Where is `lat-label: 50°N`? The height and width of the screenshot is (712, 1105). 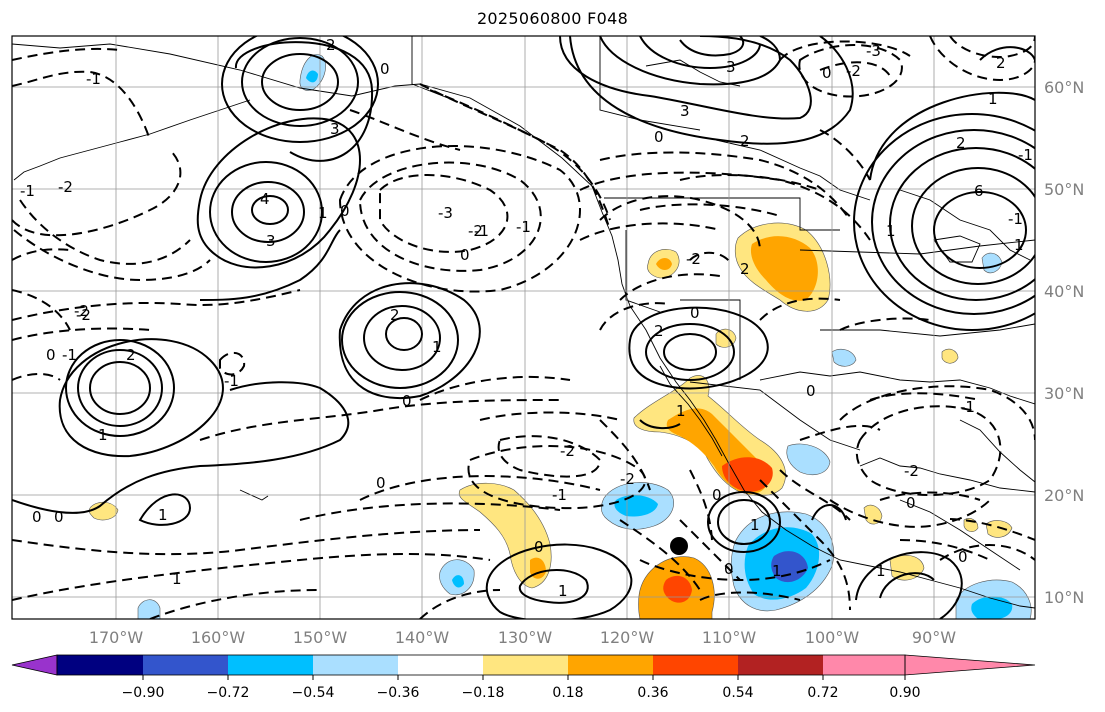
lat-label: 50°N is located at coordinates (1064, 189).